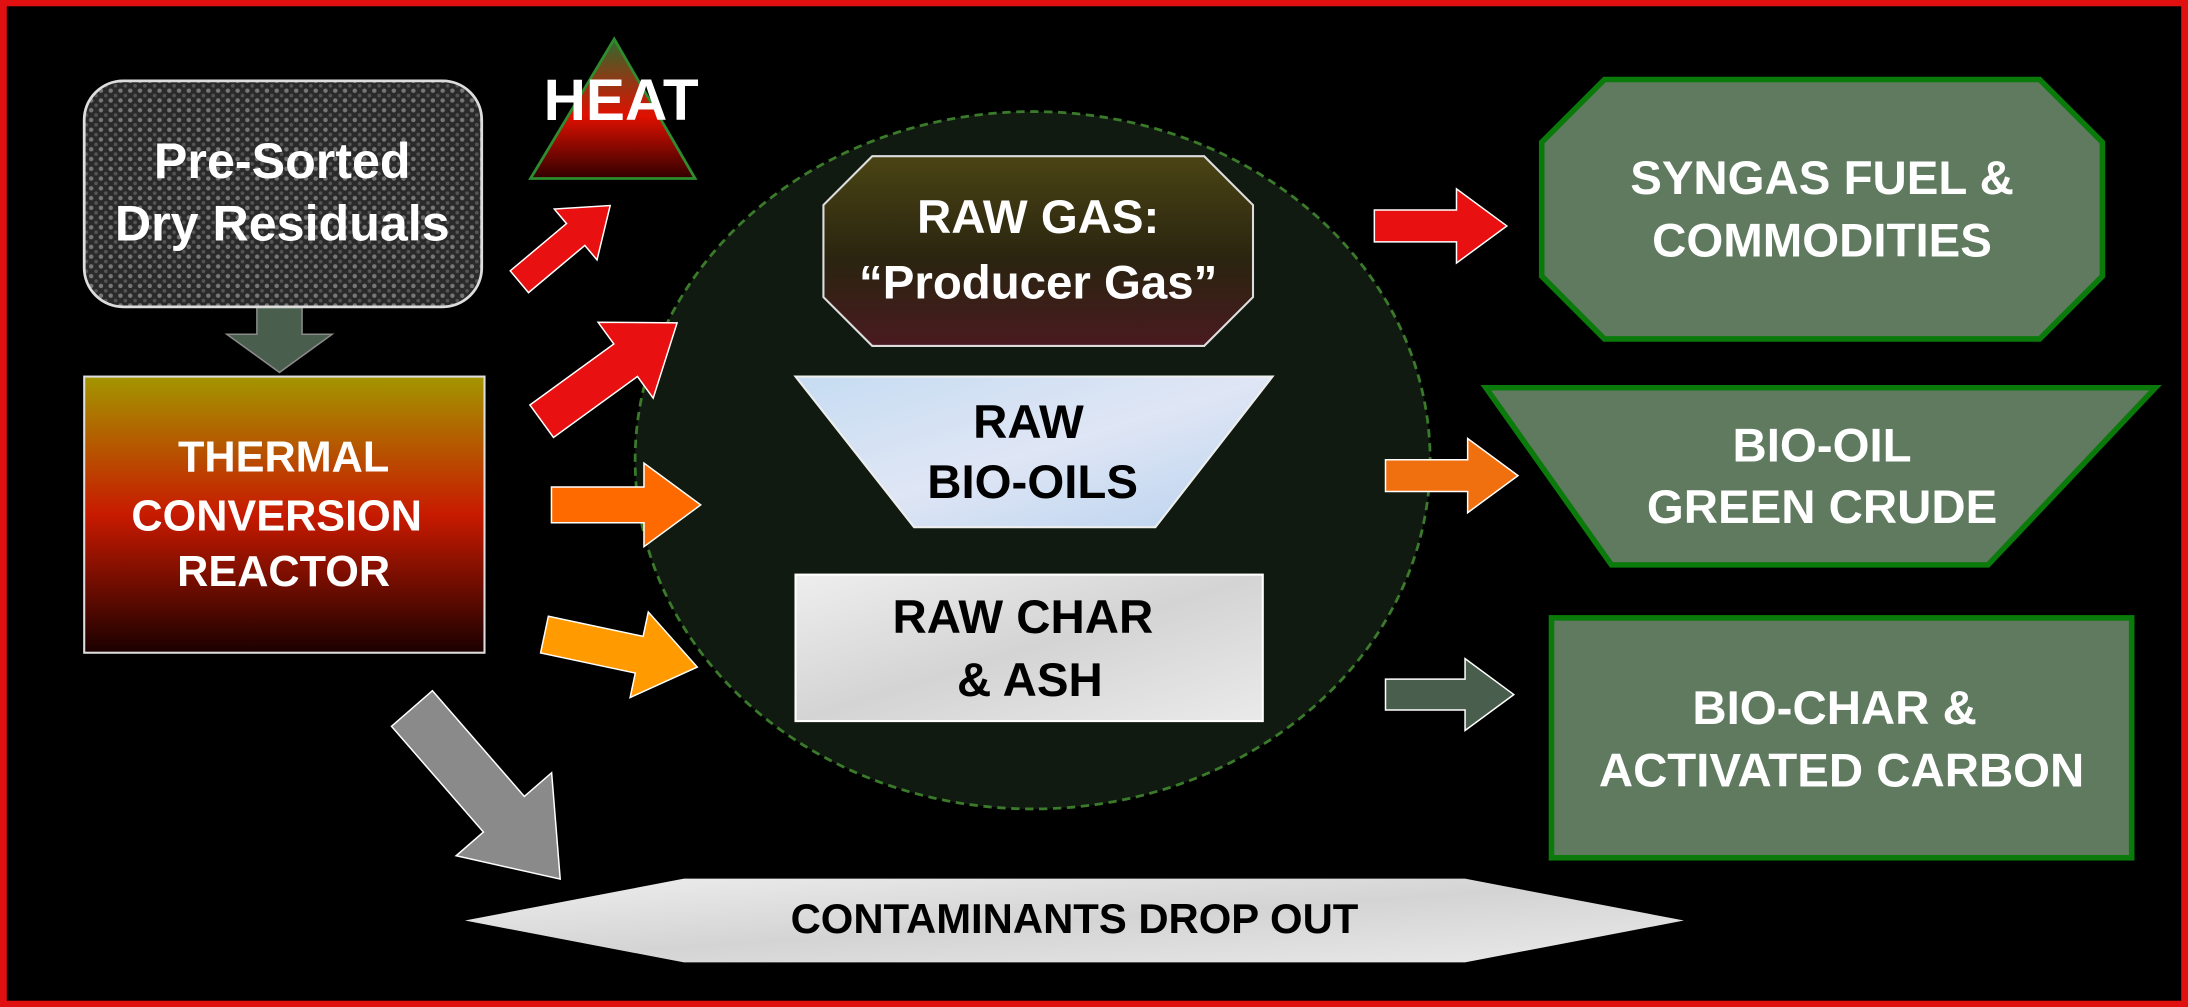  I want to click on label: CONTAMINANTS DROP OUT, so click(1075, 918).